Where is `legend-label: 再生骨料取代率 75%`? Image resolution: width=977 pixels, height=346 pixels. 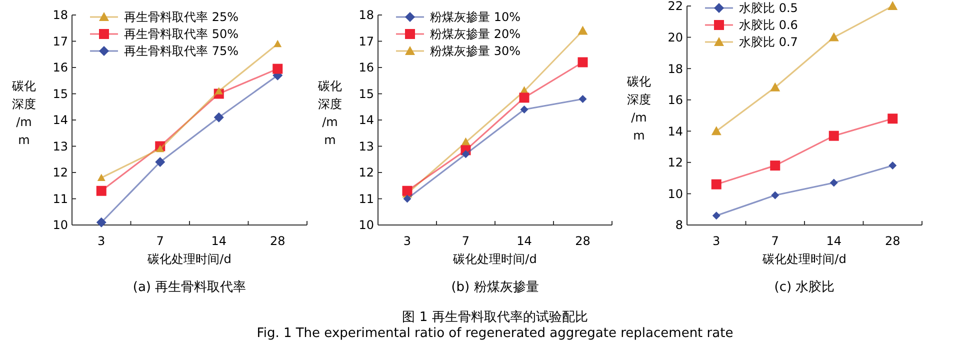
legend-label: 再生骨料取代率 75% is located at coordinates (181, 51).